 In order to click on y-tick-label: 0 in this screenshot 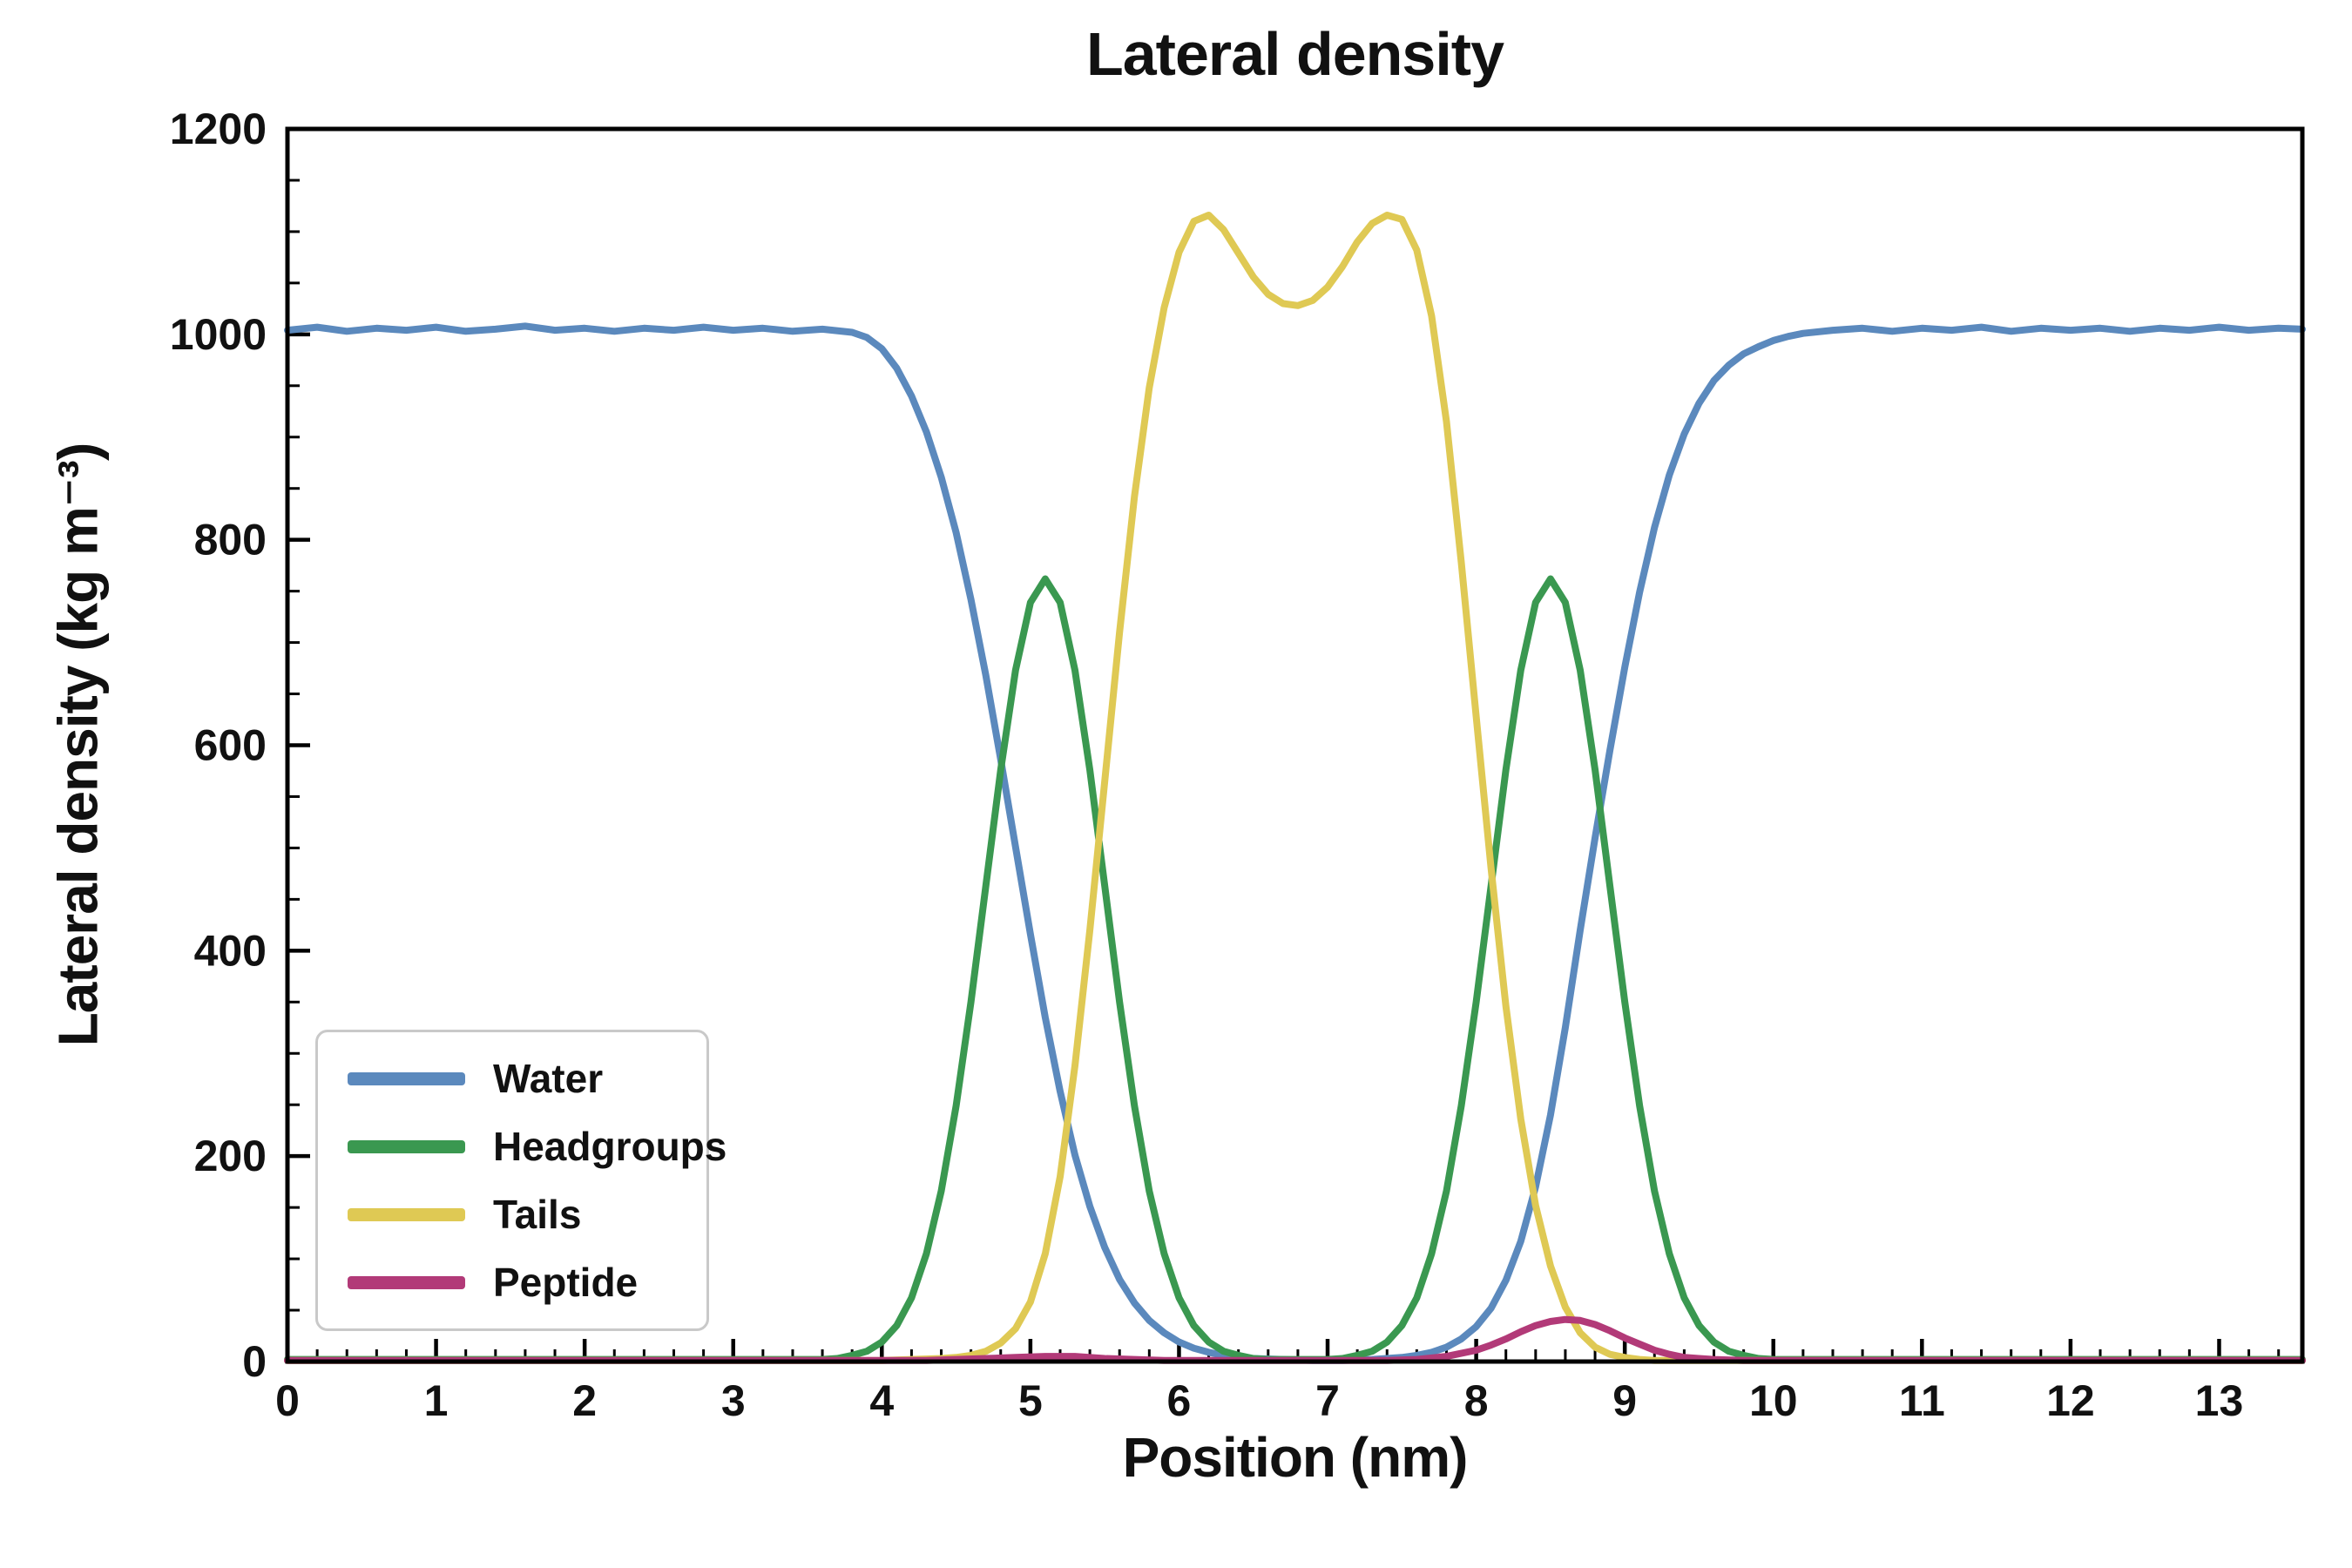, I will do `click(255, 1361)`.